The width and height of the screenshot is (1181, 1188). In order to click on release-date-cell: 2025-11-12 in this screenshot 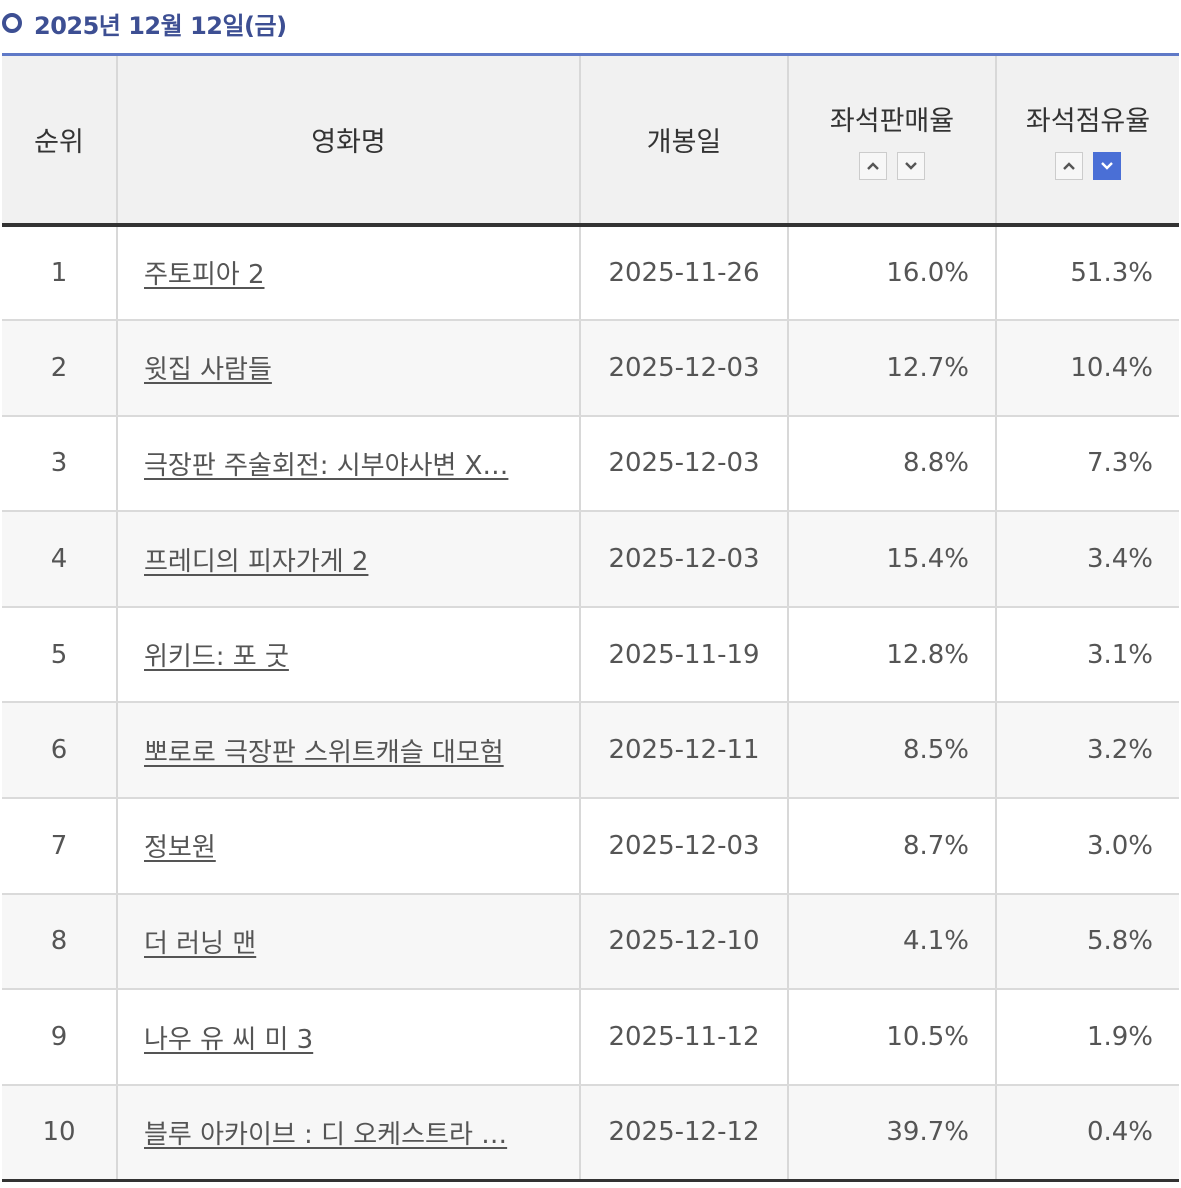, I will do `click(683, 1037)`.